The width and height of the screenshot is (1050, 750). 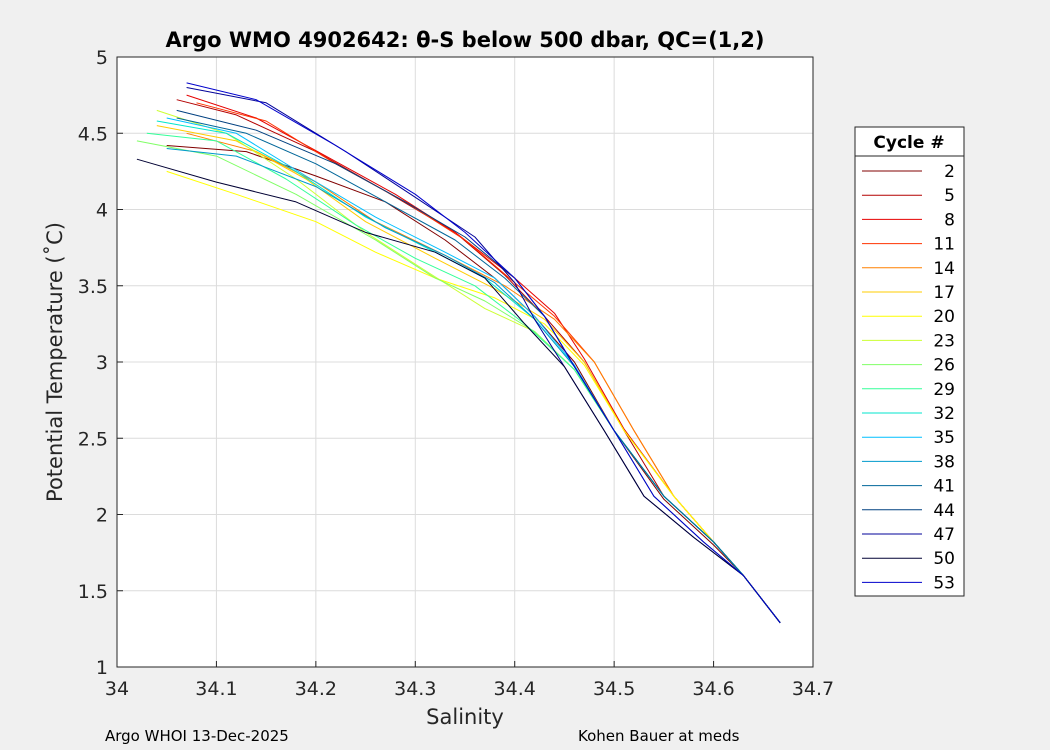 What do you see at coordinates (659, 736) in the screenshot?
I see `footer-right: Kohen Bauer at meds` at bounding box center [659, 736].